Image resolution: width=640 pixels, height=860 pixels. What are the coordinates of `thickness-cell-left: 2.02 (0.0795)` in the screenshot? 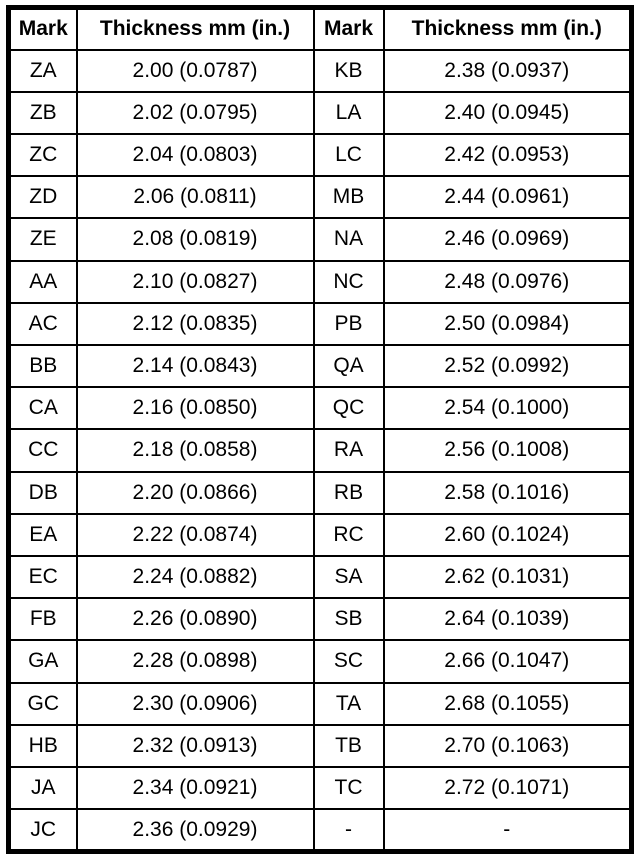 It's located at (195, 112).